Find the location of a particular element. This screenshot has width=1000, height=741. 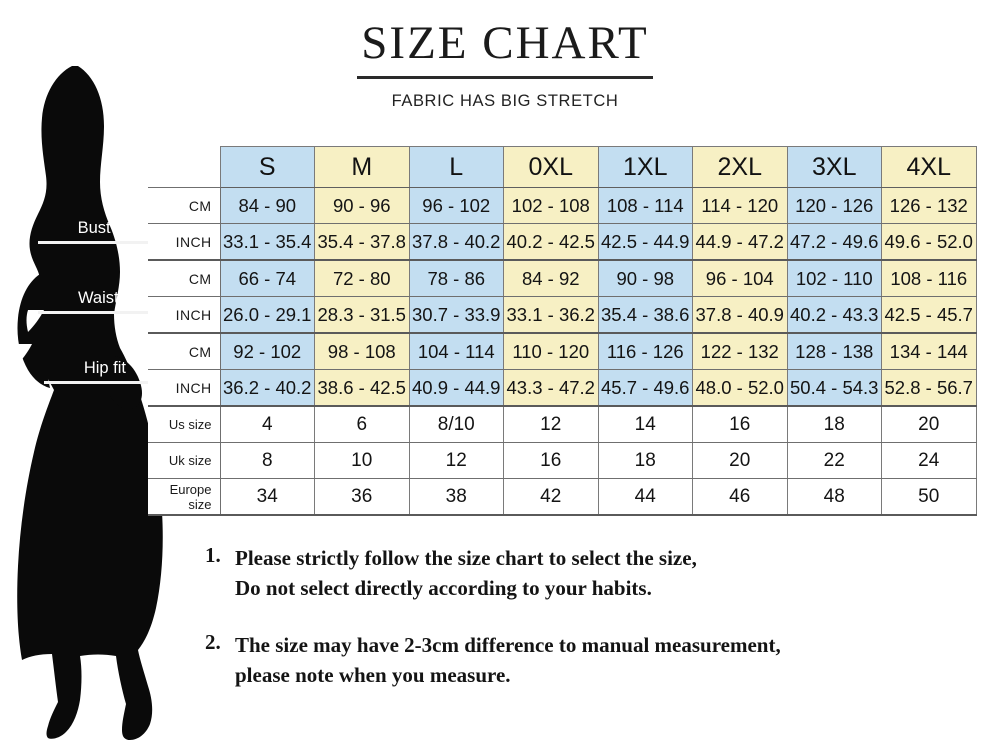

table-row: Uk size 8 10 12 16 18 20 22 24 is located at coordinates (562, 460).